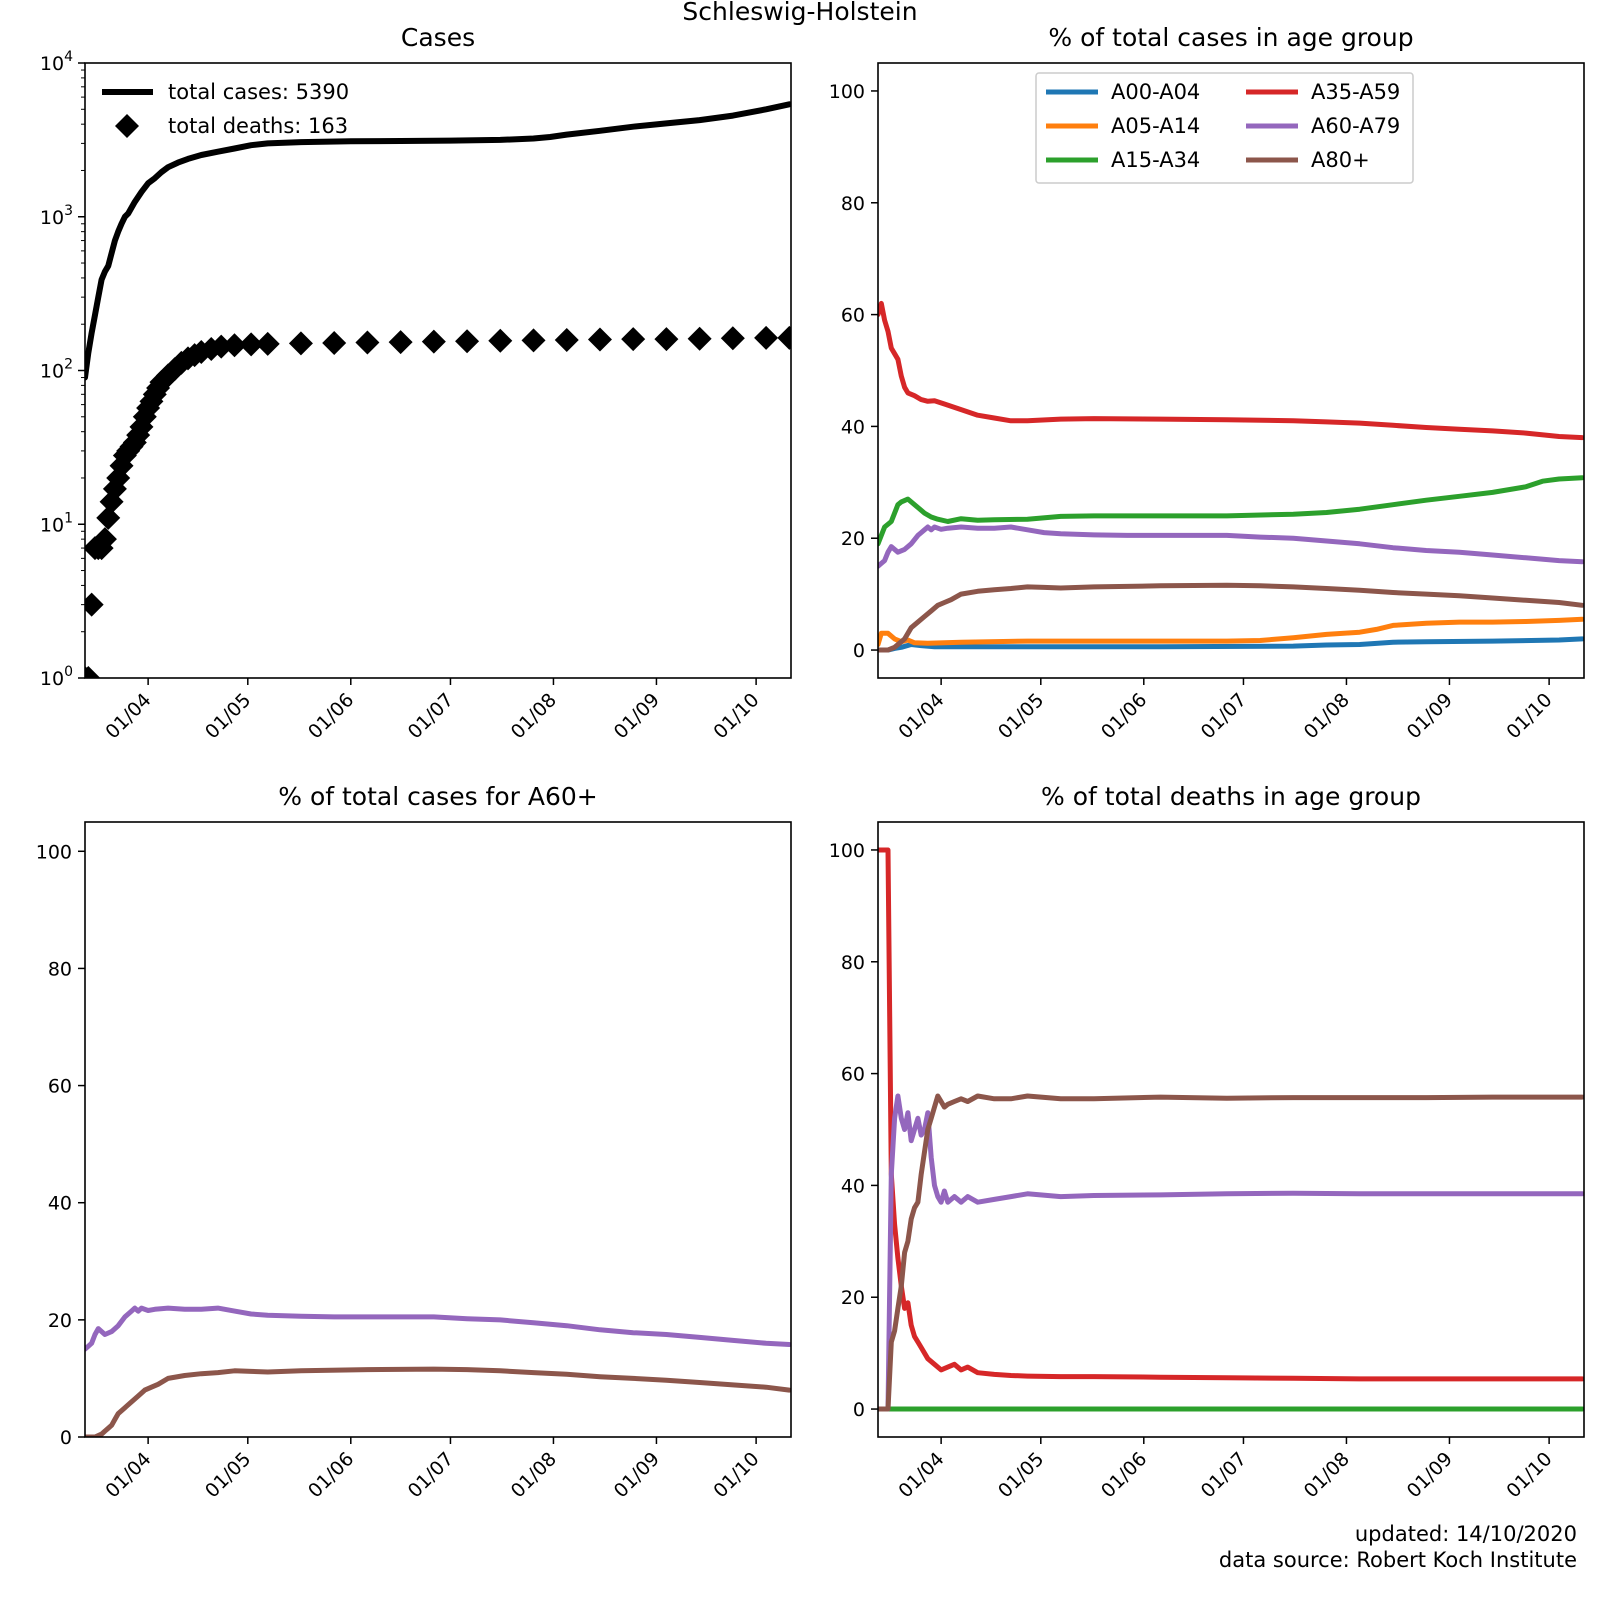  I want to click on legend-frame, so click(1224, 128).